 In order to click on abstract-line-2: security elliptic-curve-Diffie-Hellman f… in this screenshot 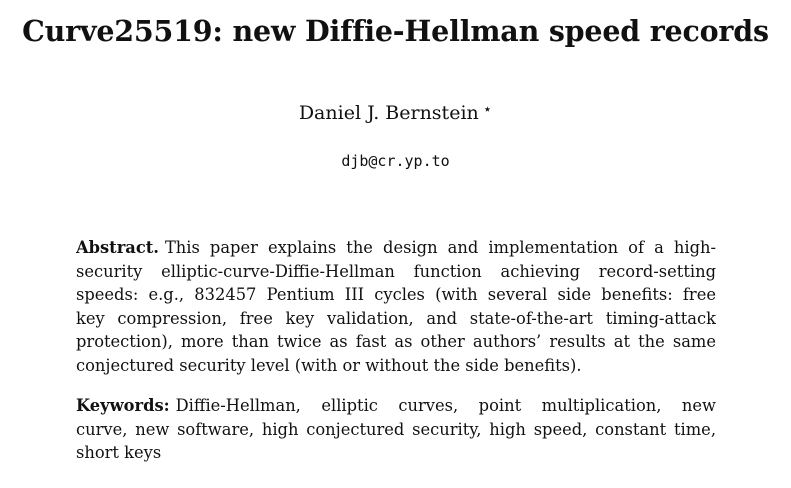, I will do `click(396, 271)`.